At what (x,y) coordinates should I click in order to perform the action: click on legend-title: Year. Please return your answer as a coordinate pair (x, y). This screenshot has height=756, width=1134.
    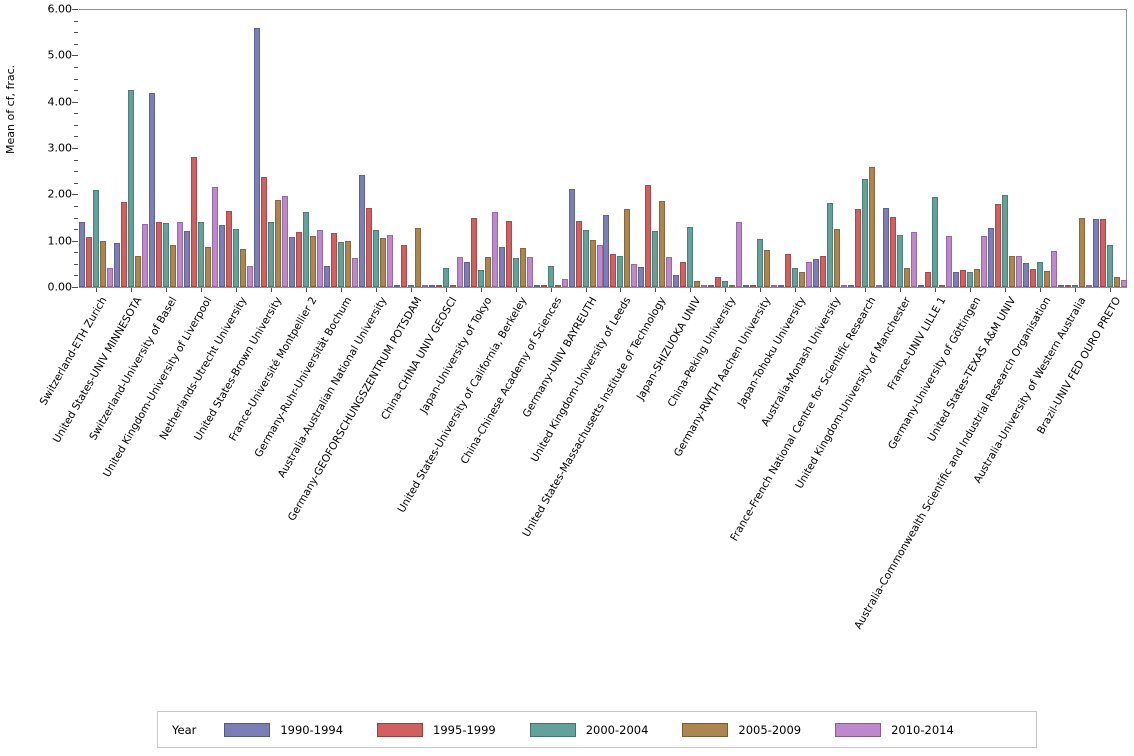
    Looking at the image, I should click on (184, 729).